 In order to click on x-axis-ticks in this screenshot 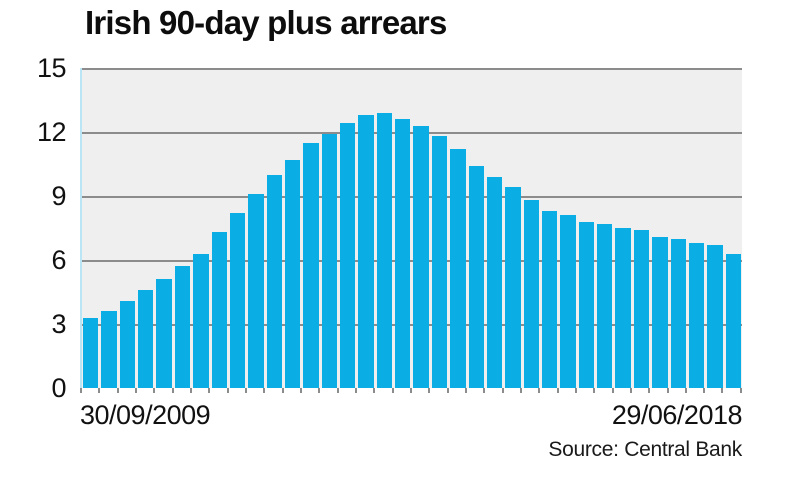, I will do `click(411, 391)`.